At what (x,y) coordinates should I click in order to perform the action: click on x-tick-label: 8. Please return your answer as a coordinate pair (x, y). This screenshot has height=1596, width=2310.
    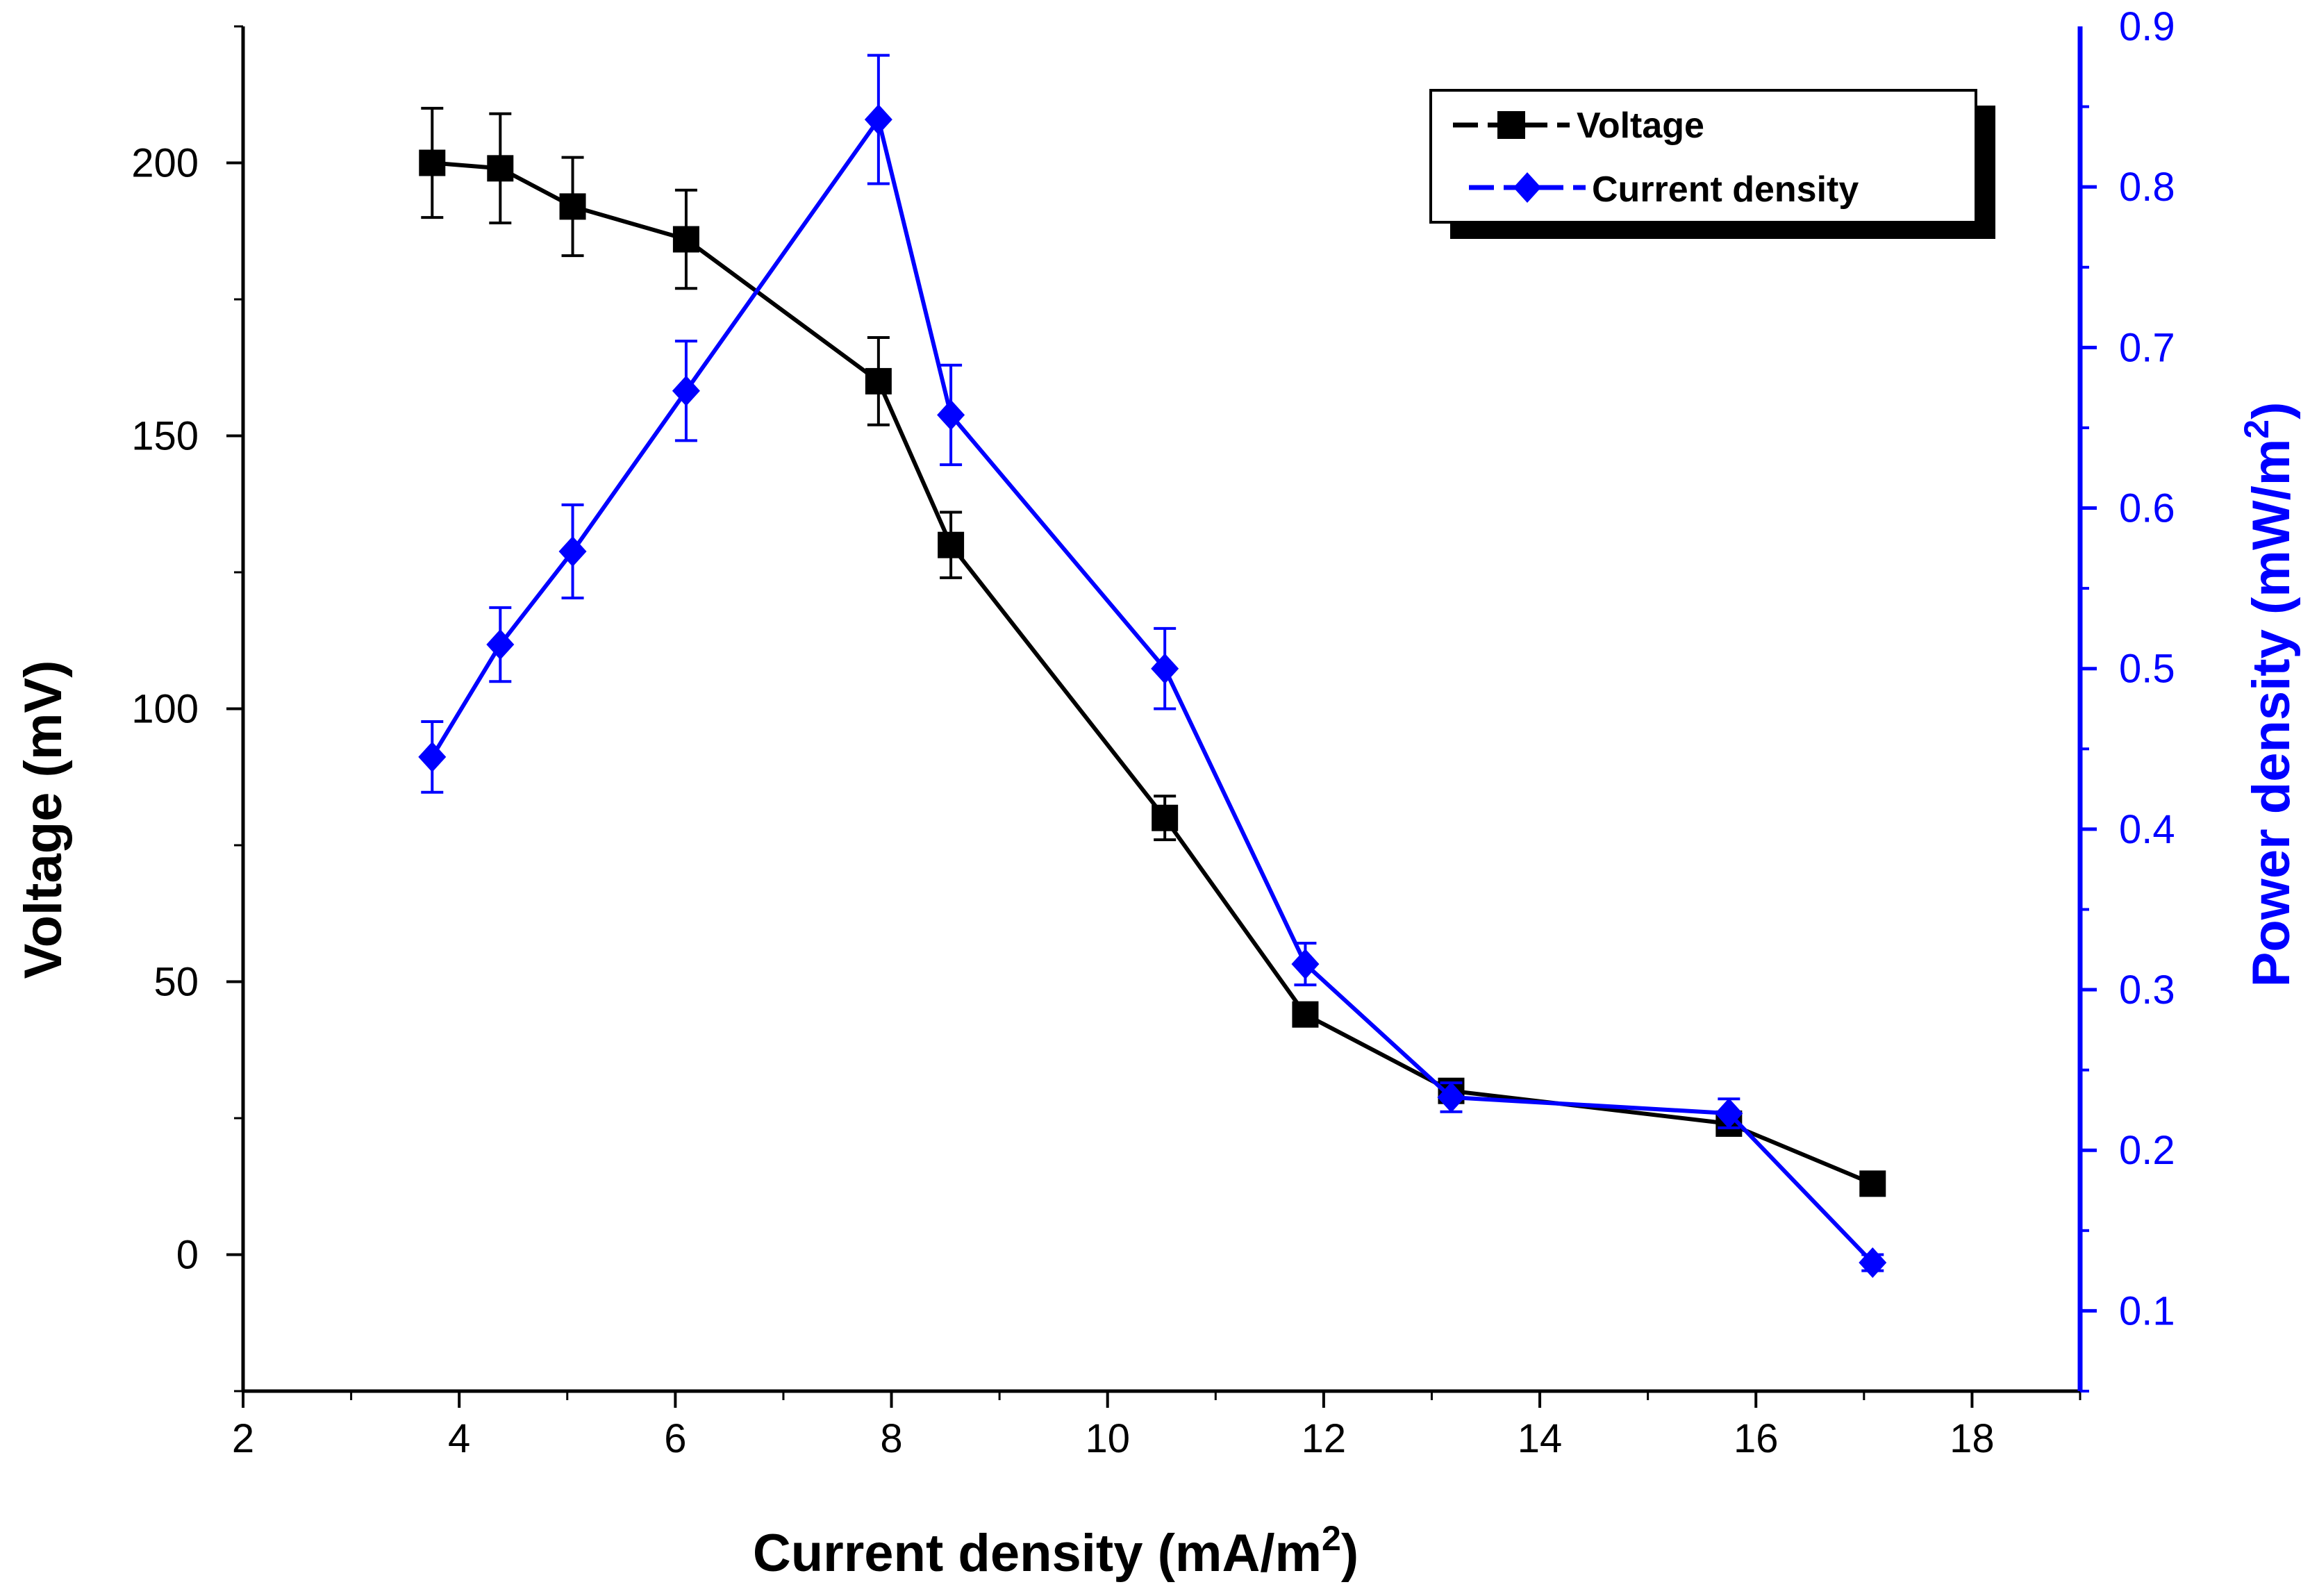
    Looking at the image, I should click on (891, 1438).